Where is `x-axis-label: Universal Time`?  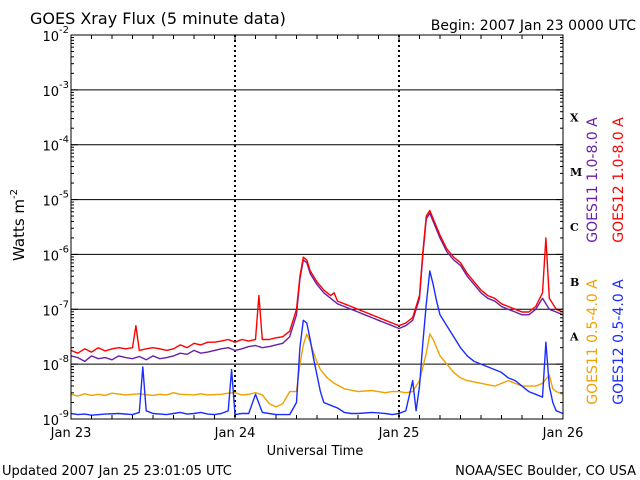
x-axis-label: Universal Time is located at coordinates (315, 451).